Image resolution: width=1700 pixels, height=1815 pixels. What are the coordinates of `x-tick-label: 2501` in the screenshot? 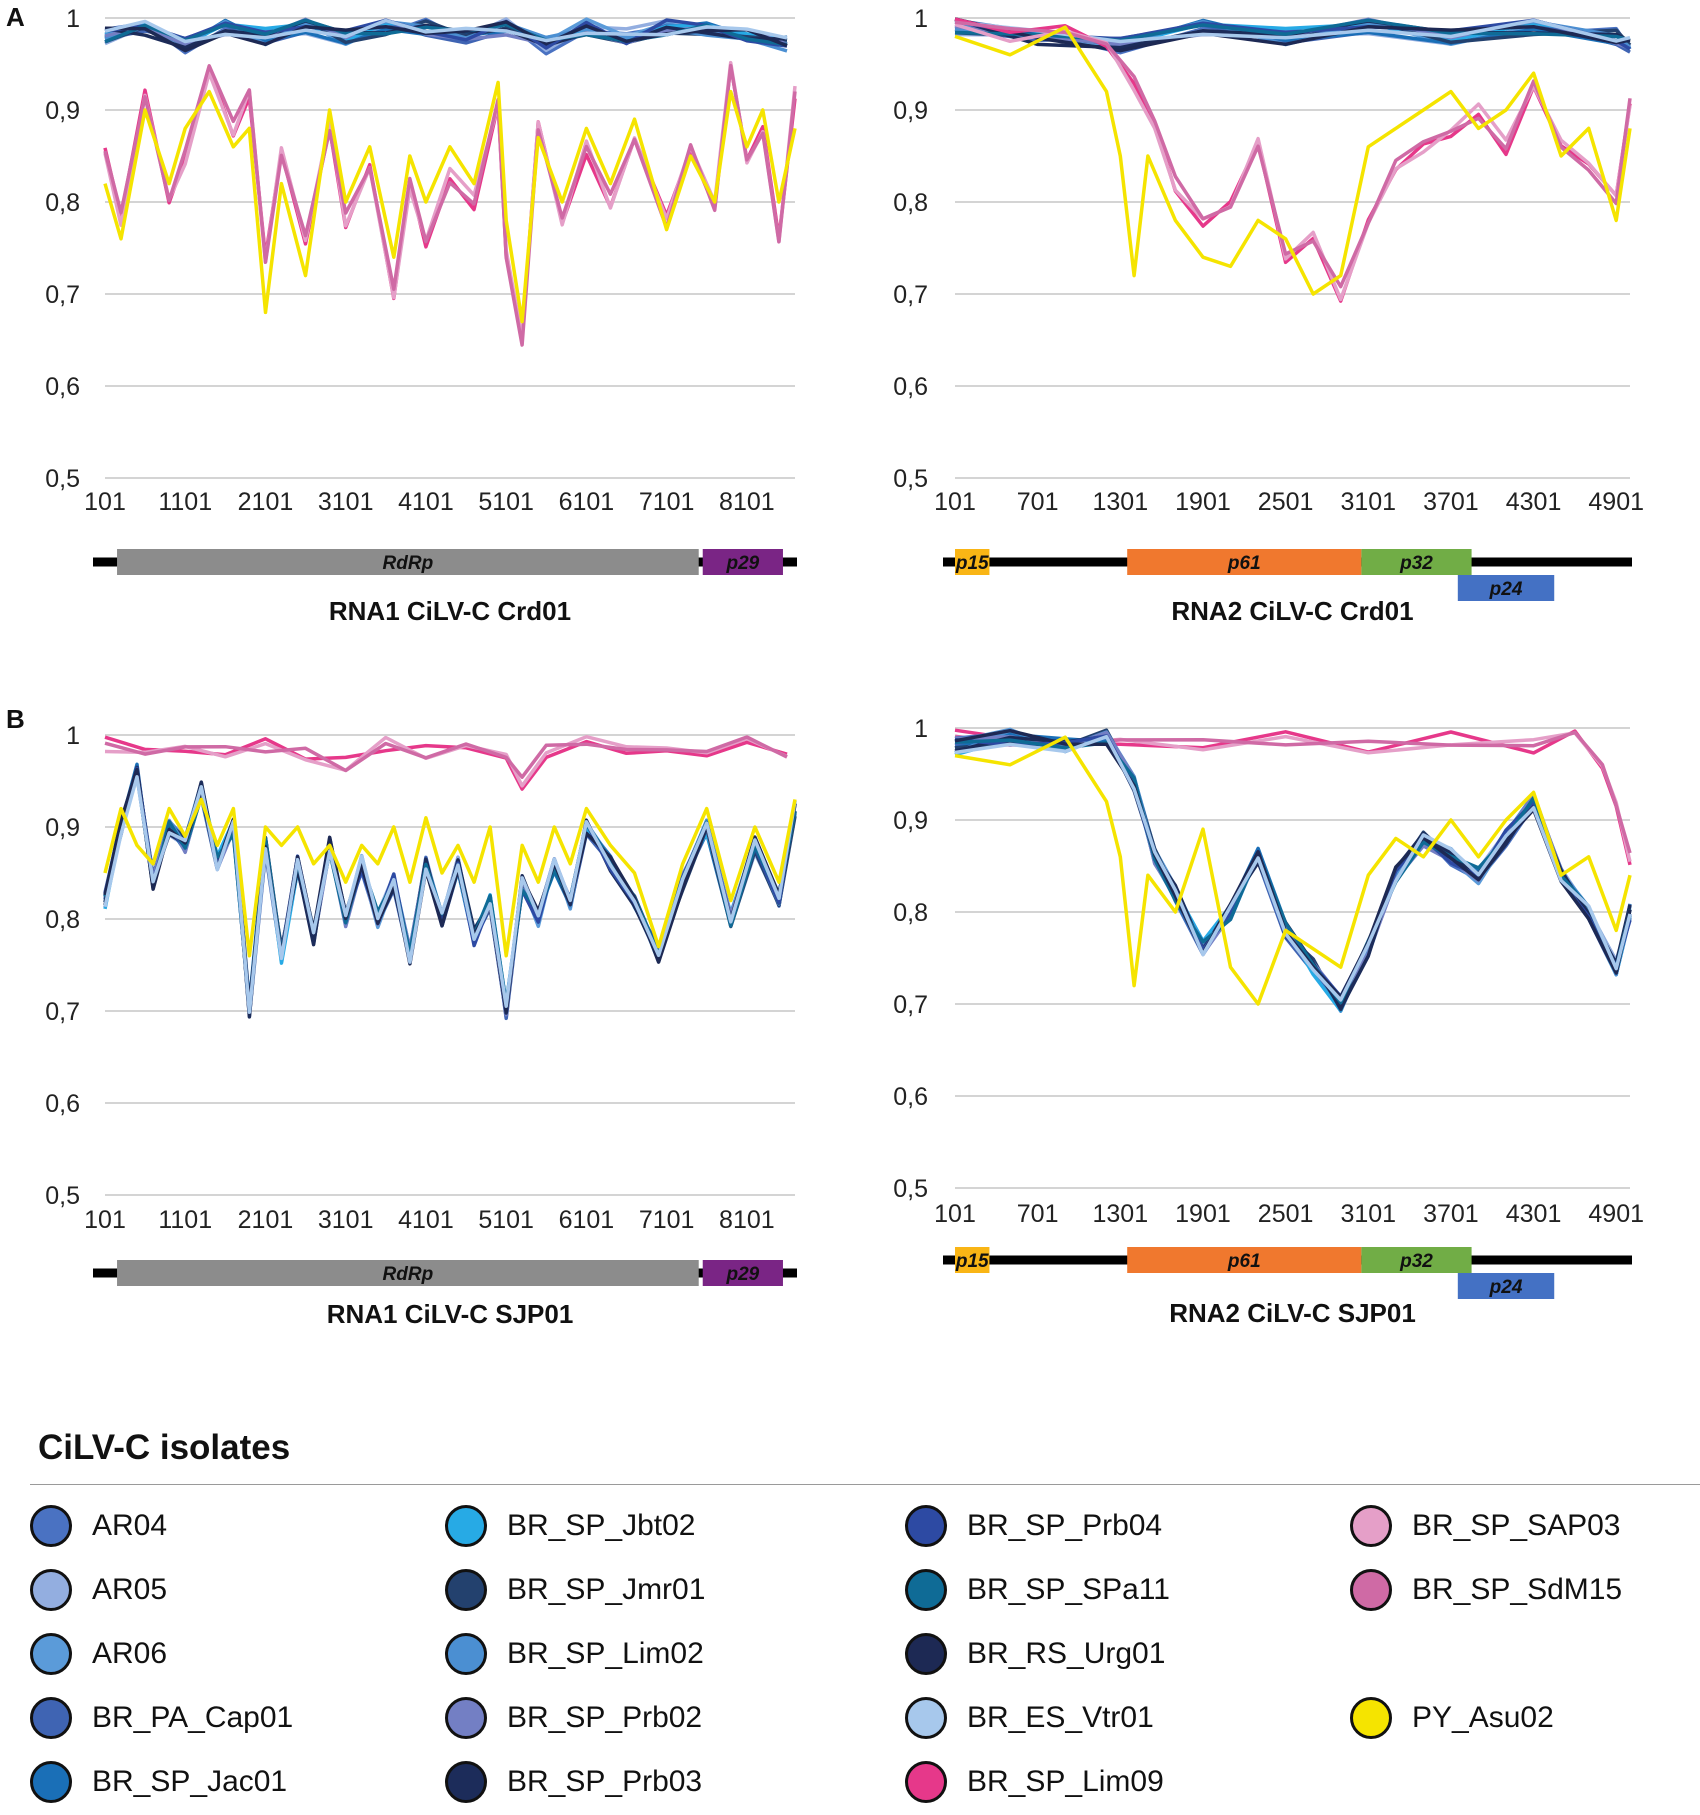 It's located at (1286, 1214).